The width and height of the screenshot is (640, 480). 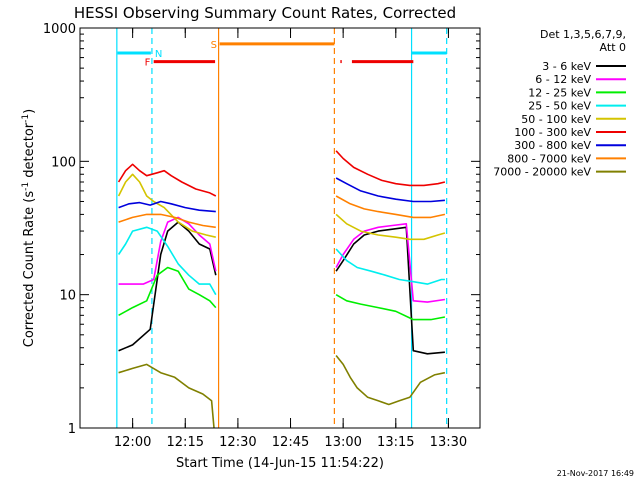 I want to click on legend-label-800-7000-kev: 800 - 7000 keV, so click(x=549, y=158).